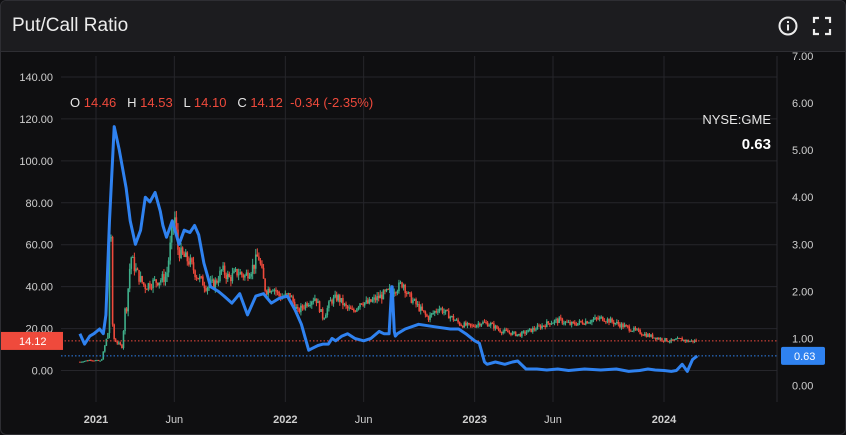 The width and height of the screenshot is (846, 435). What do you see at coordinates (802, 387) in the screenshot?
I see `right-tick-label: 0.00` at bounding box center [802, 387].